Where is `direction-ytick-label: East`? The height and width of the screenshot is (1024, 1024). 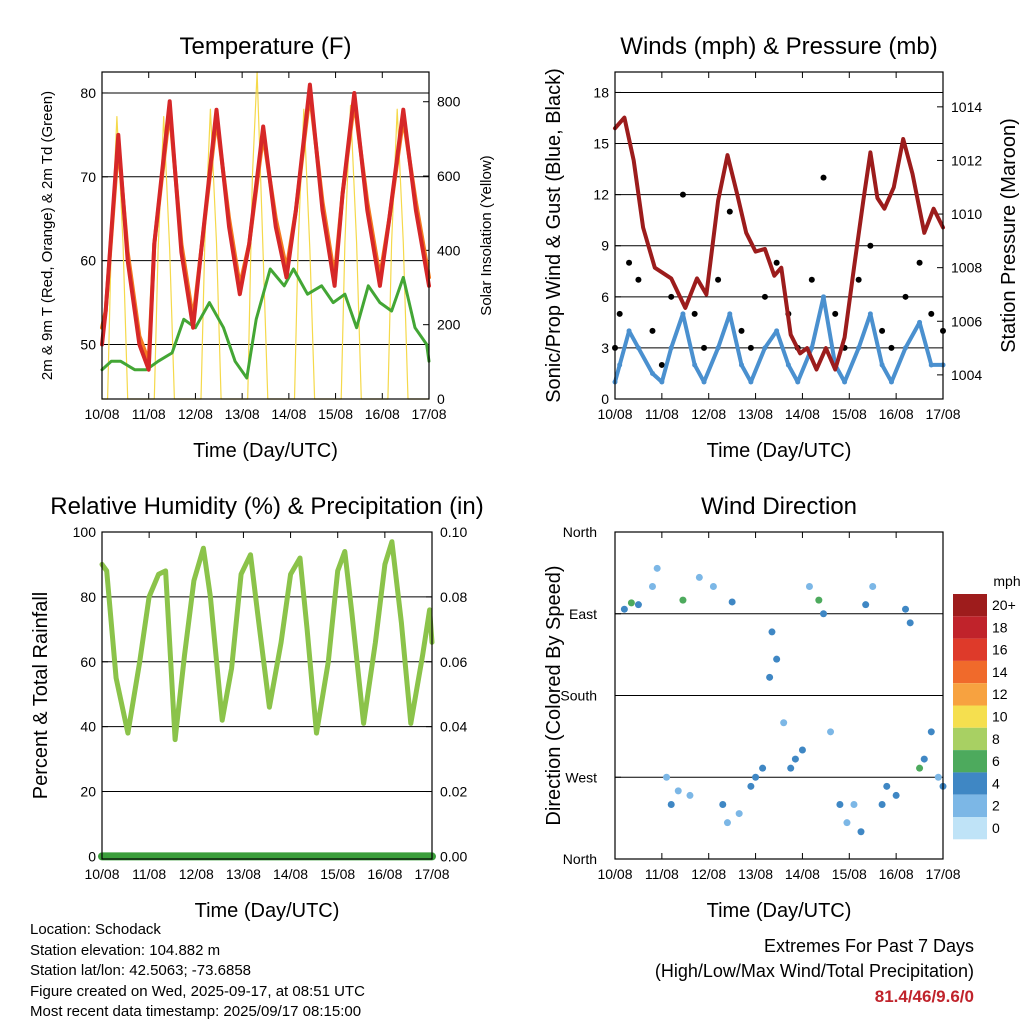
direction-ytick-label: East is located at coordinates (583, 614).